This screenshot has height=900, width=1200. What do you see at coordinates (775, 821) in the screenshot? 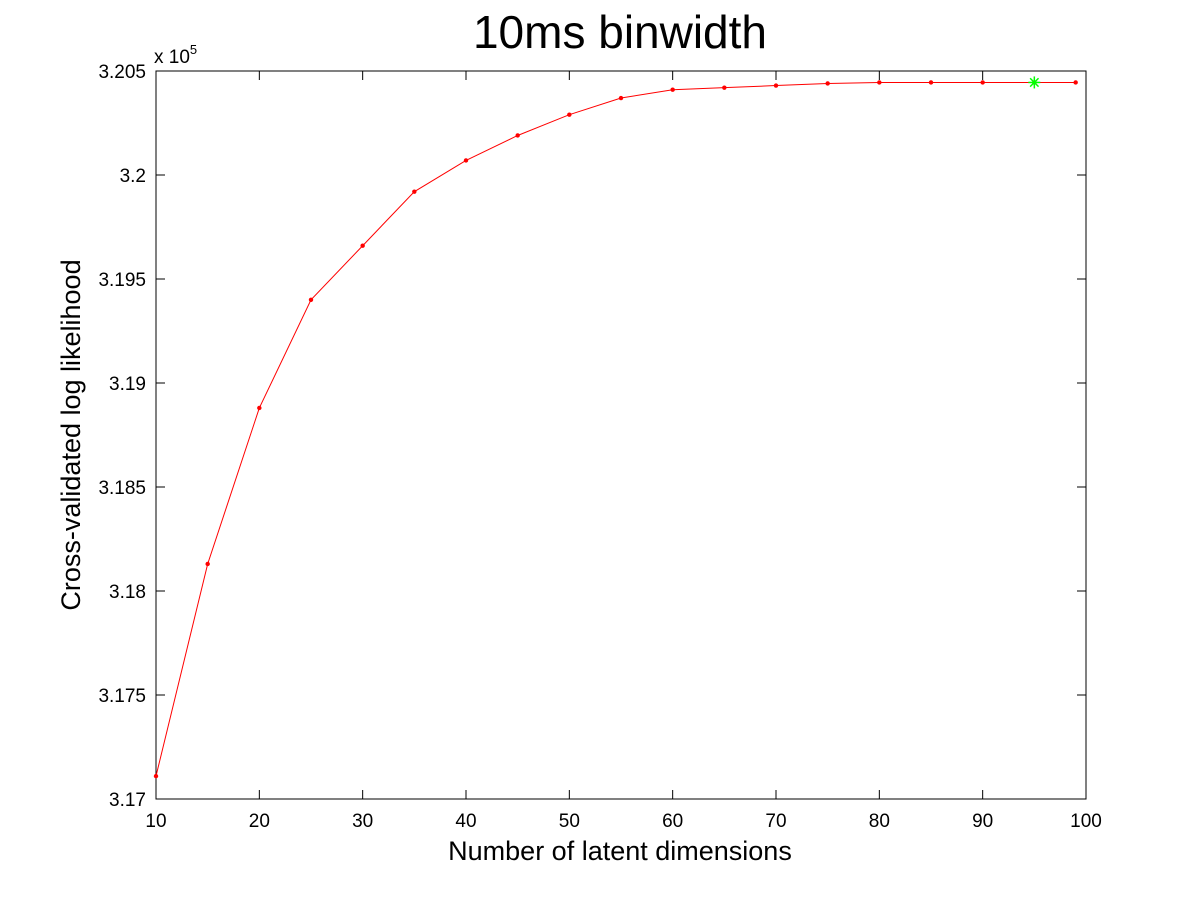
I see `x-tick-label: 70` at bounding box center [775, 821].